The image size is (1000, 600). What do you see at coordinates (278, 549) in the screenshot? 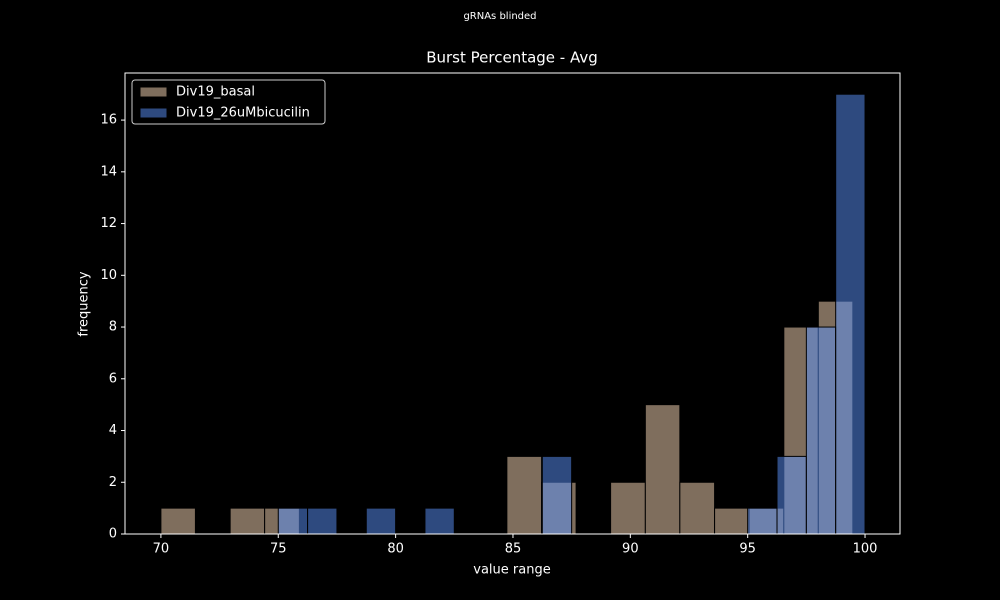
I see `x-tick-label: 75` at bounding box center [278, 549].